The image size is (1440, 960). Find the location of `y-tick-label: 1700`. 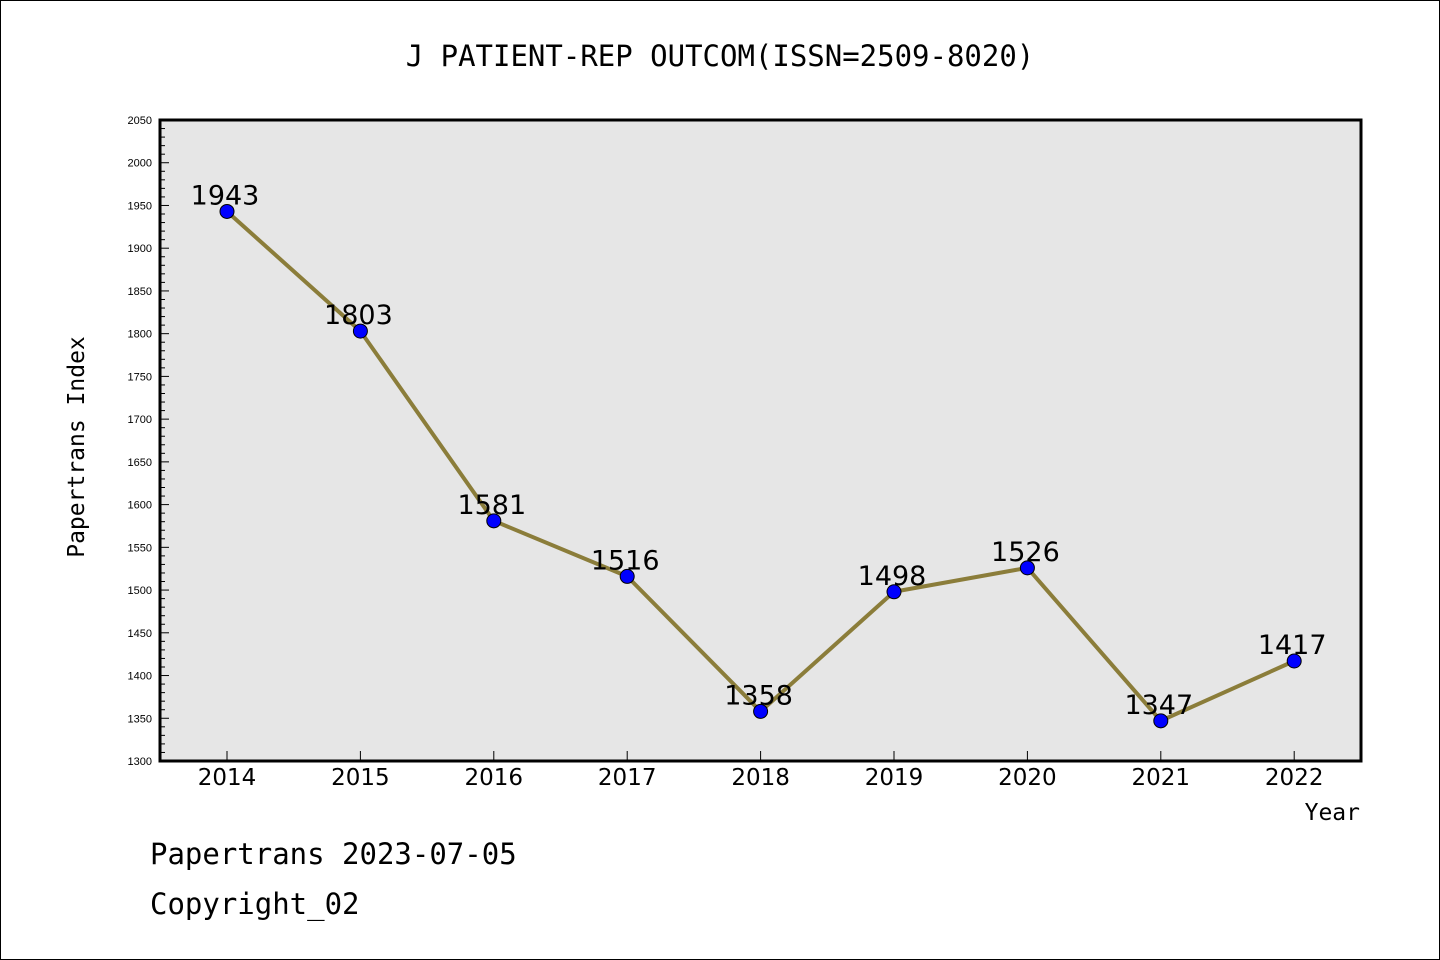

y-tick-label: 1700 is located at coordinates (140, 420).